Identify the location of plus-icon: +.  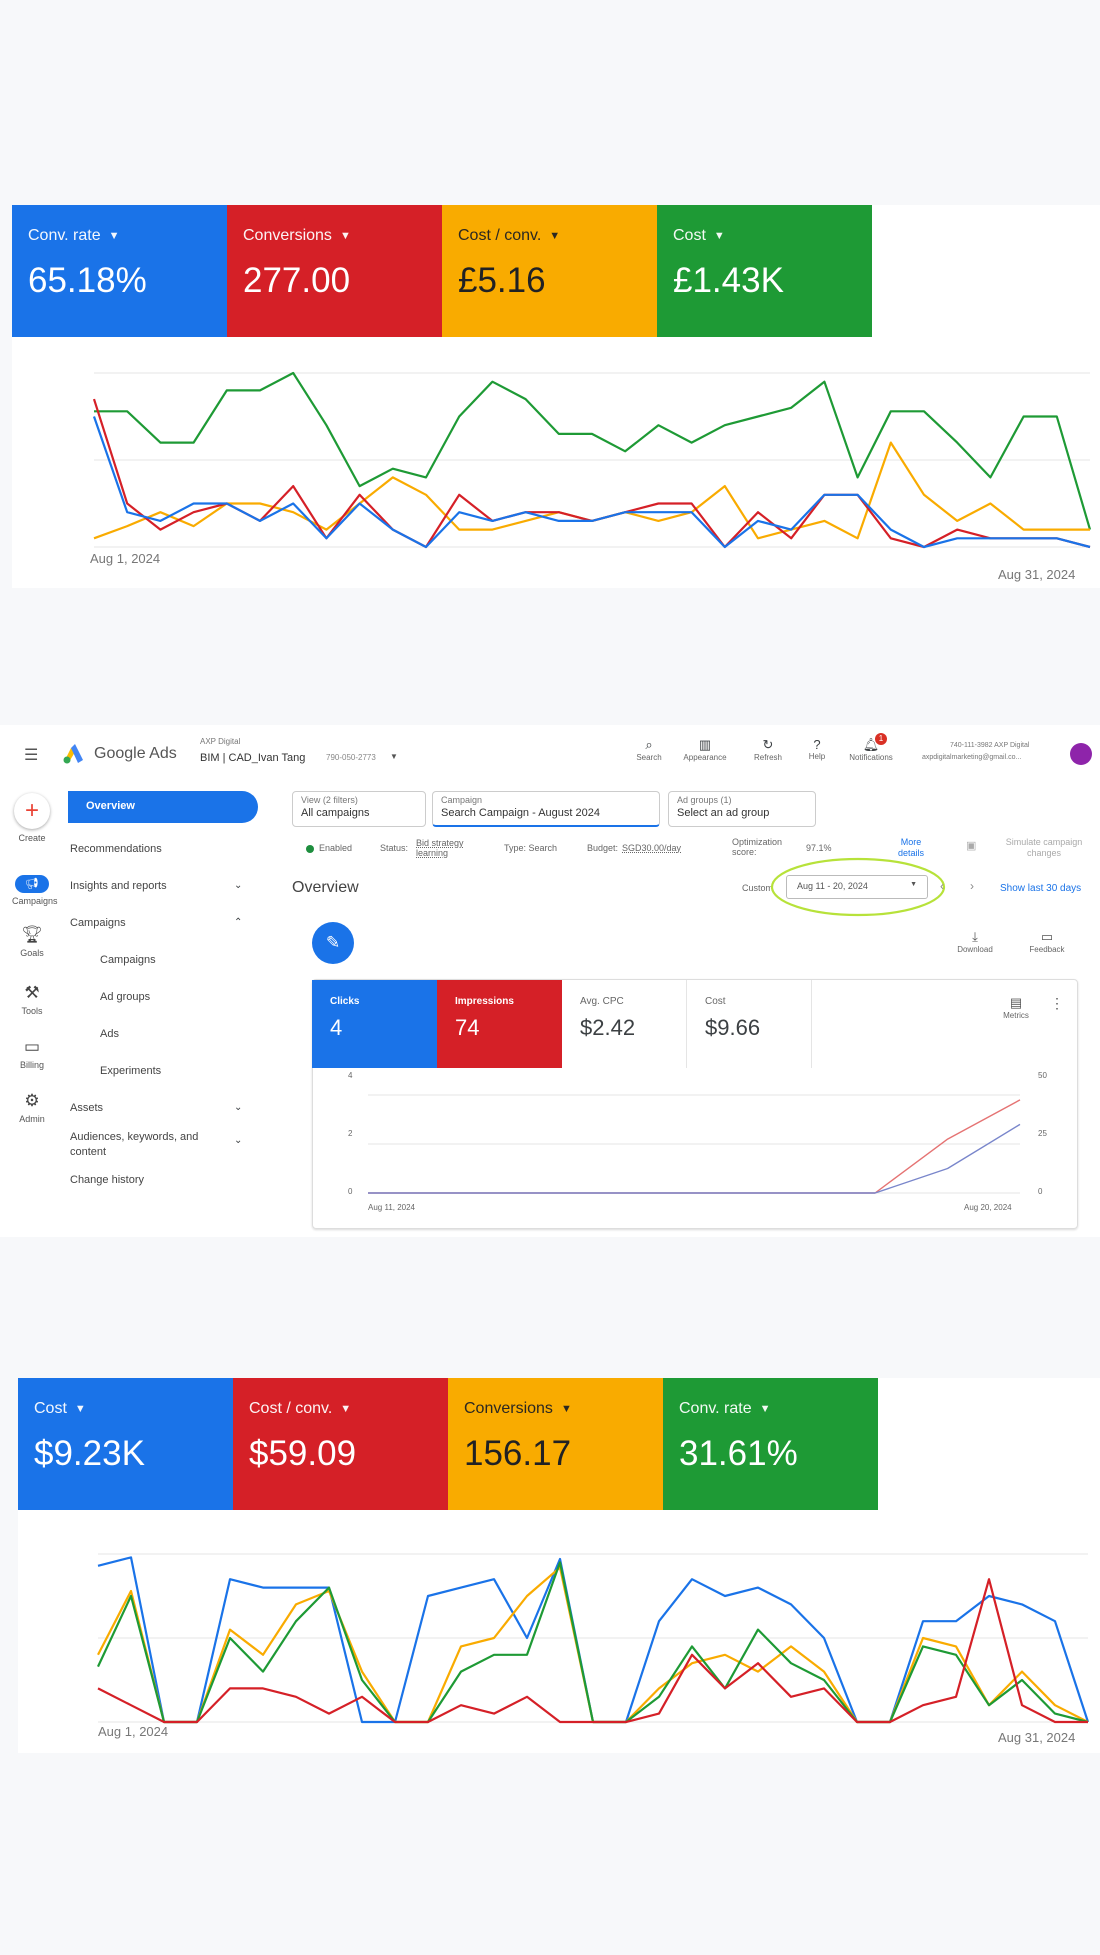
(32, 811).